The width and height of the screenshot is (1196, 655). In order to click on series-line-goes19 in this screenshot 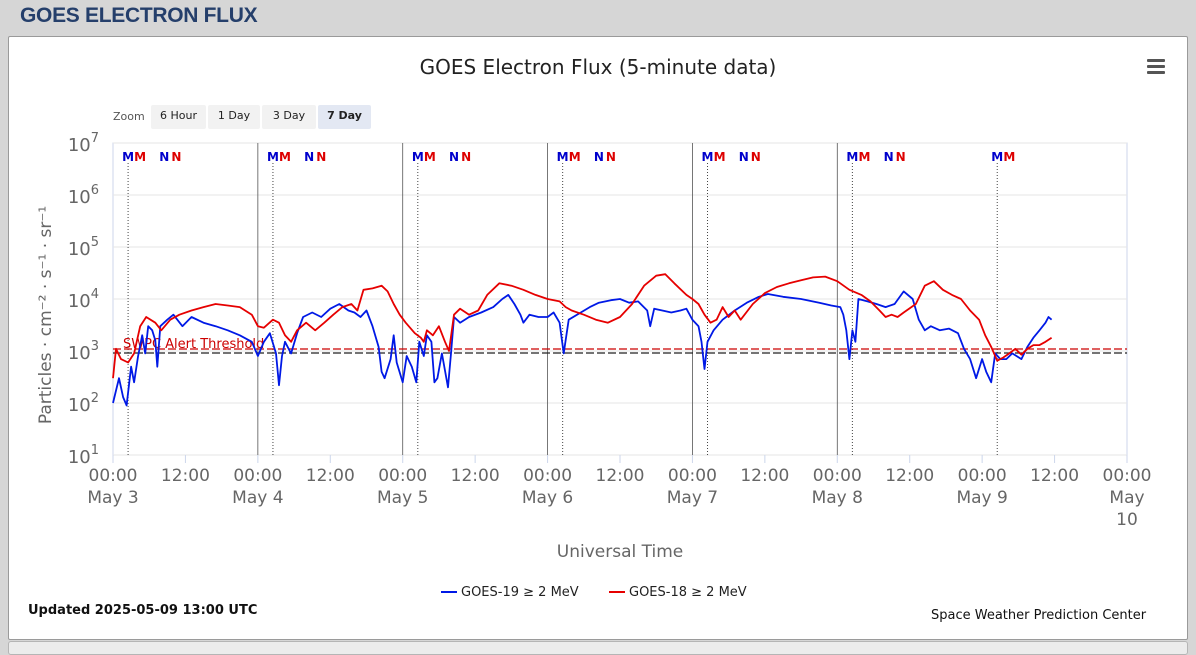, I will do `click(582, 348)`.